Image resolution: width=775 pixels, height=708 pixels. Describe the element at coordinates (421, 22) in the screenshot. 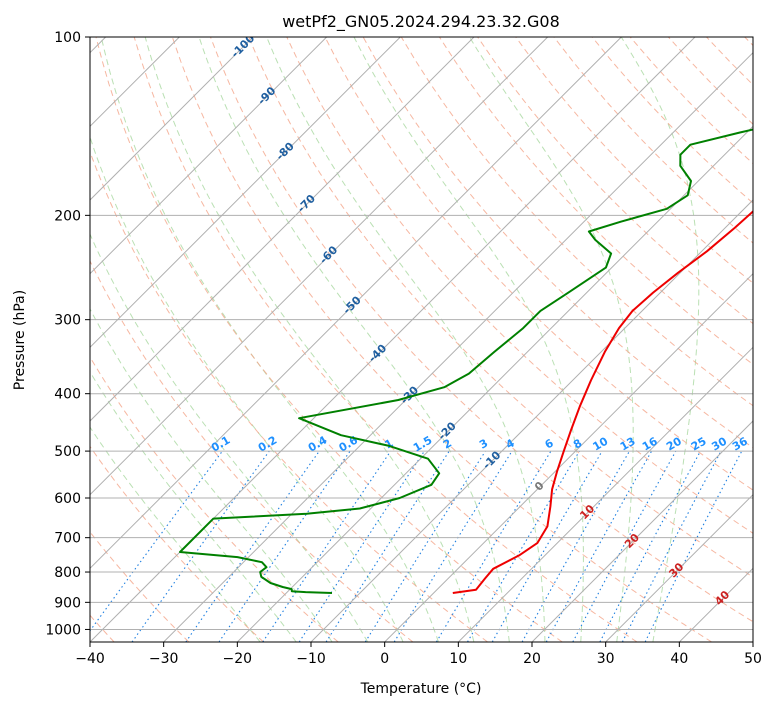

I see `chart-title: wetPf2_GN05.2024.294.23.32.G08` at that location.